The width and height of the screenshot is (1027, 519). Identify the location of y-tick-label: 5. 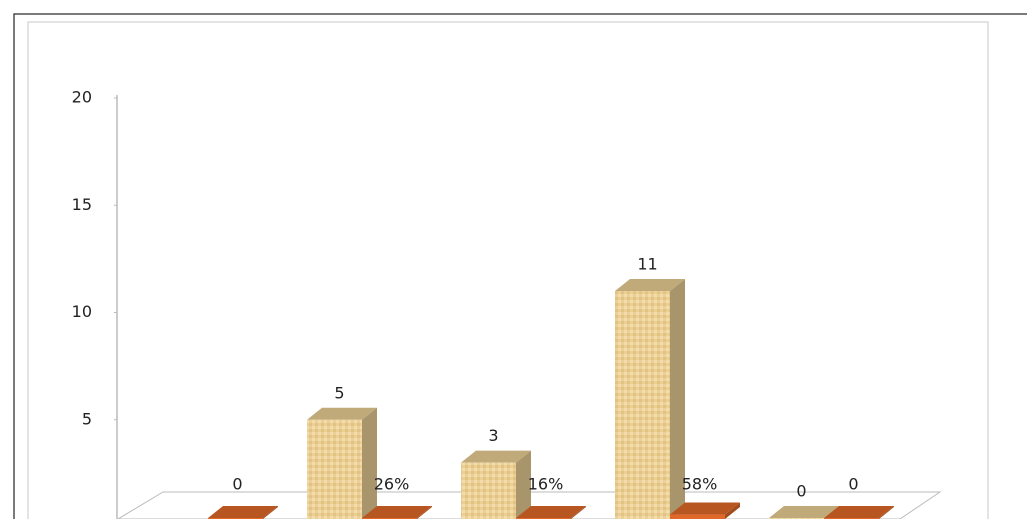
(87, 418).